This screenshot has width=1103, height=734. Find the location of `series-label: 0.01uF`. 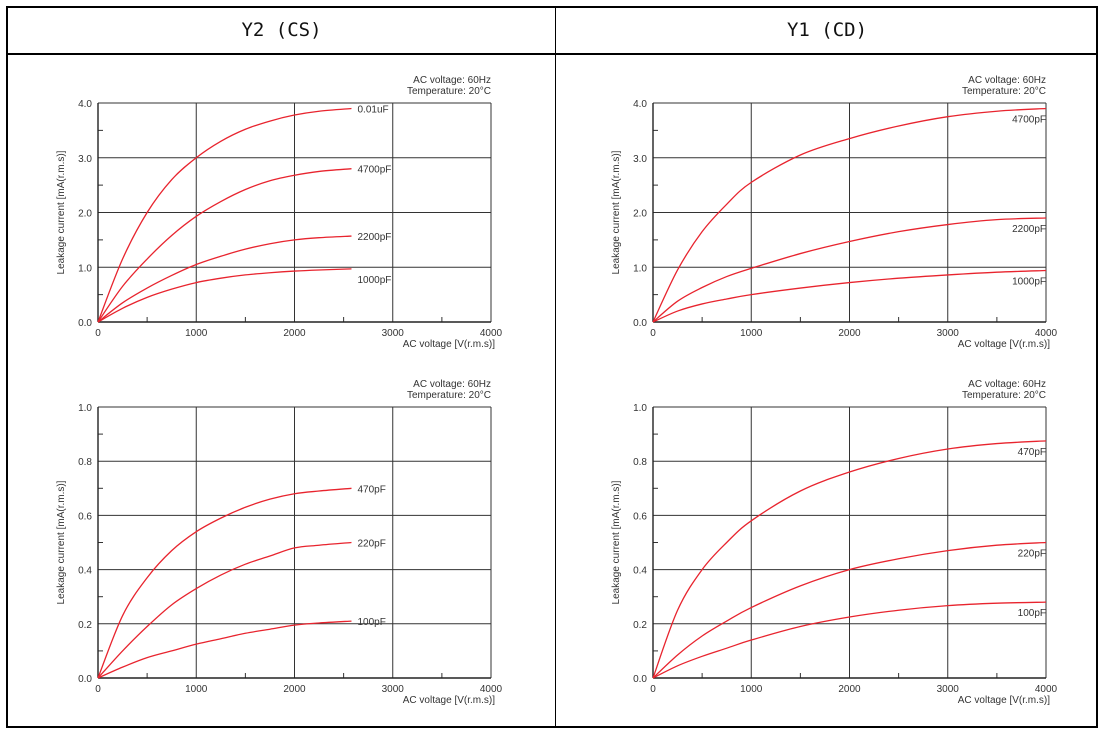

series-label: 0.01uF is located at coordinates (372, 109).